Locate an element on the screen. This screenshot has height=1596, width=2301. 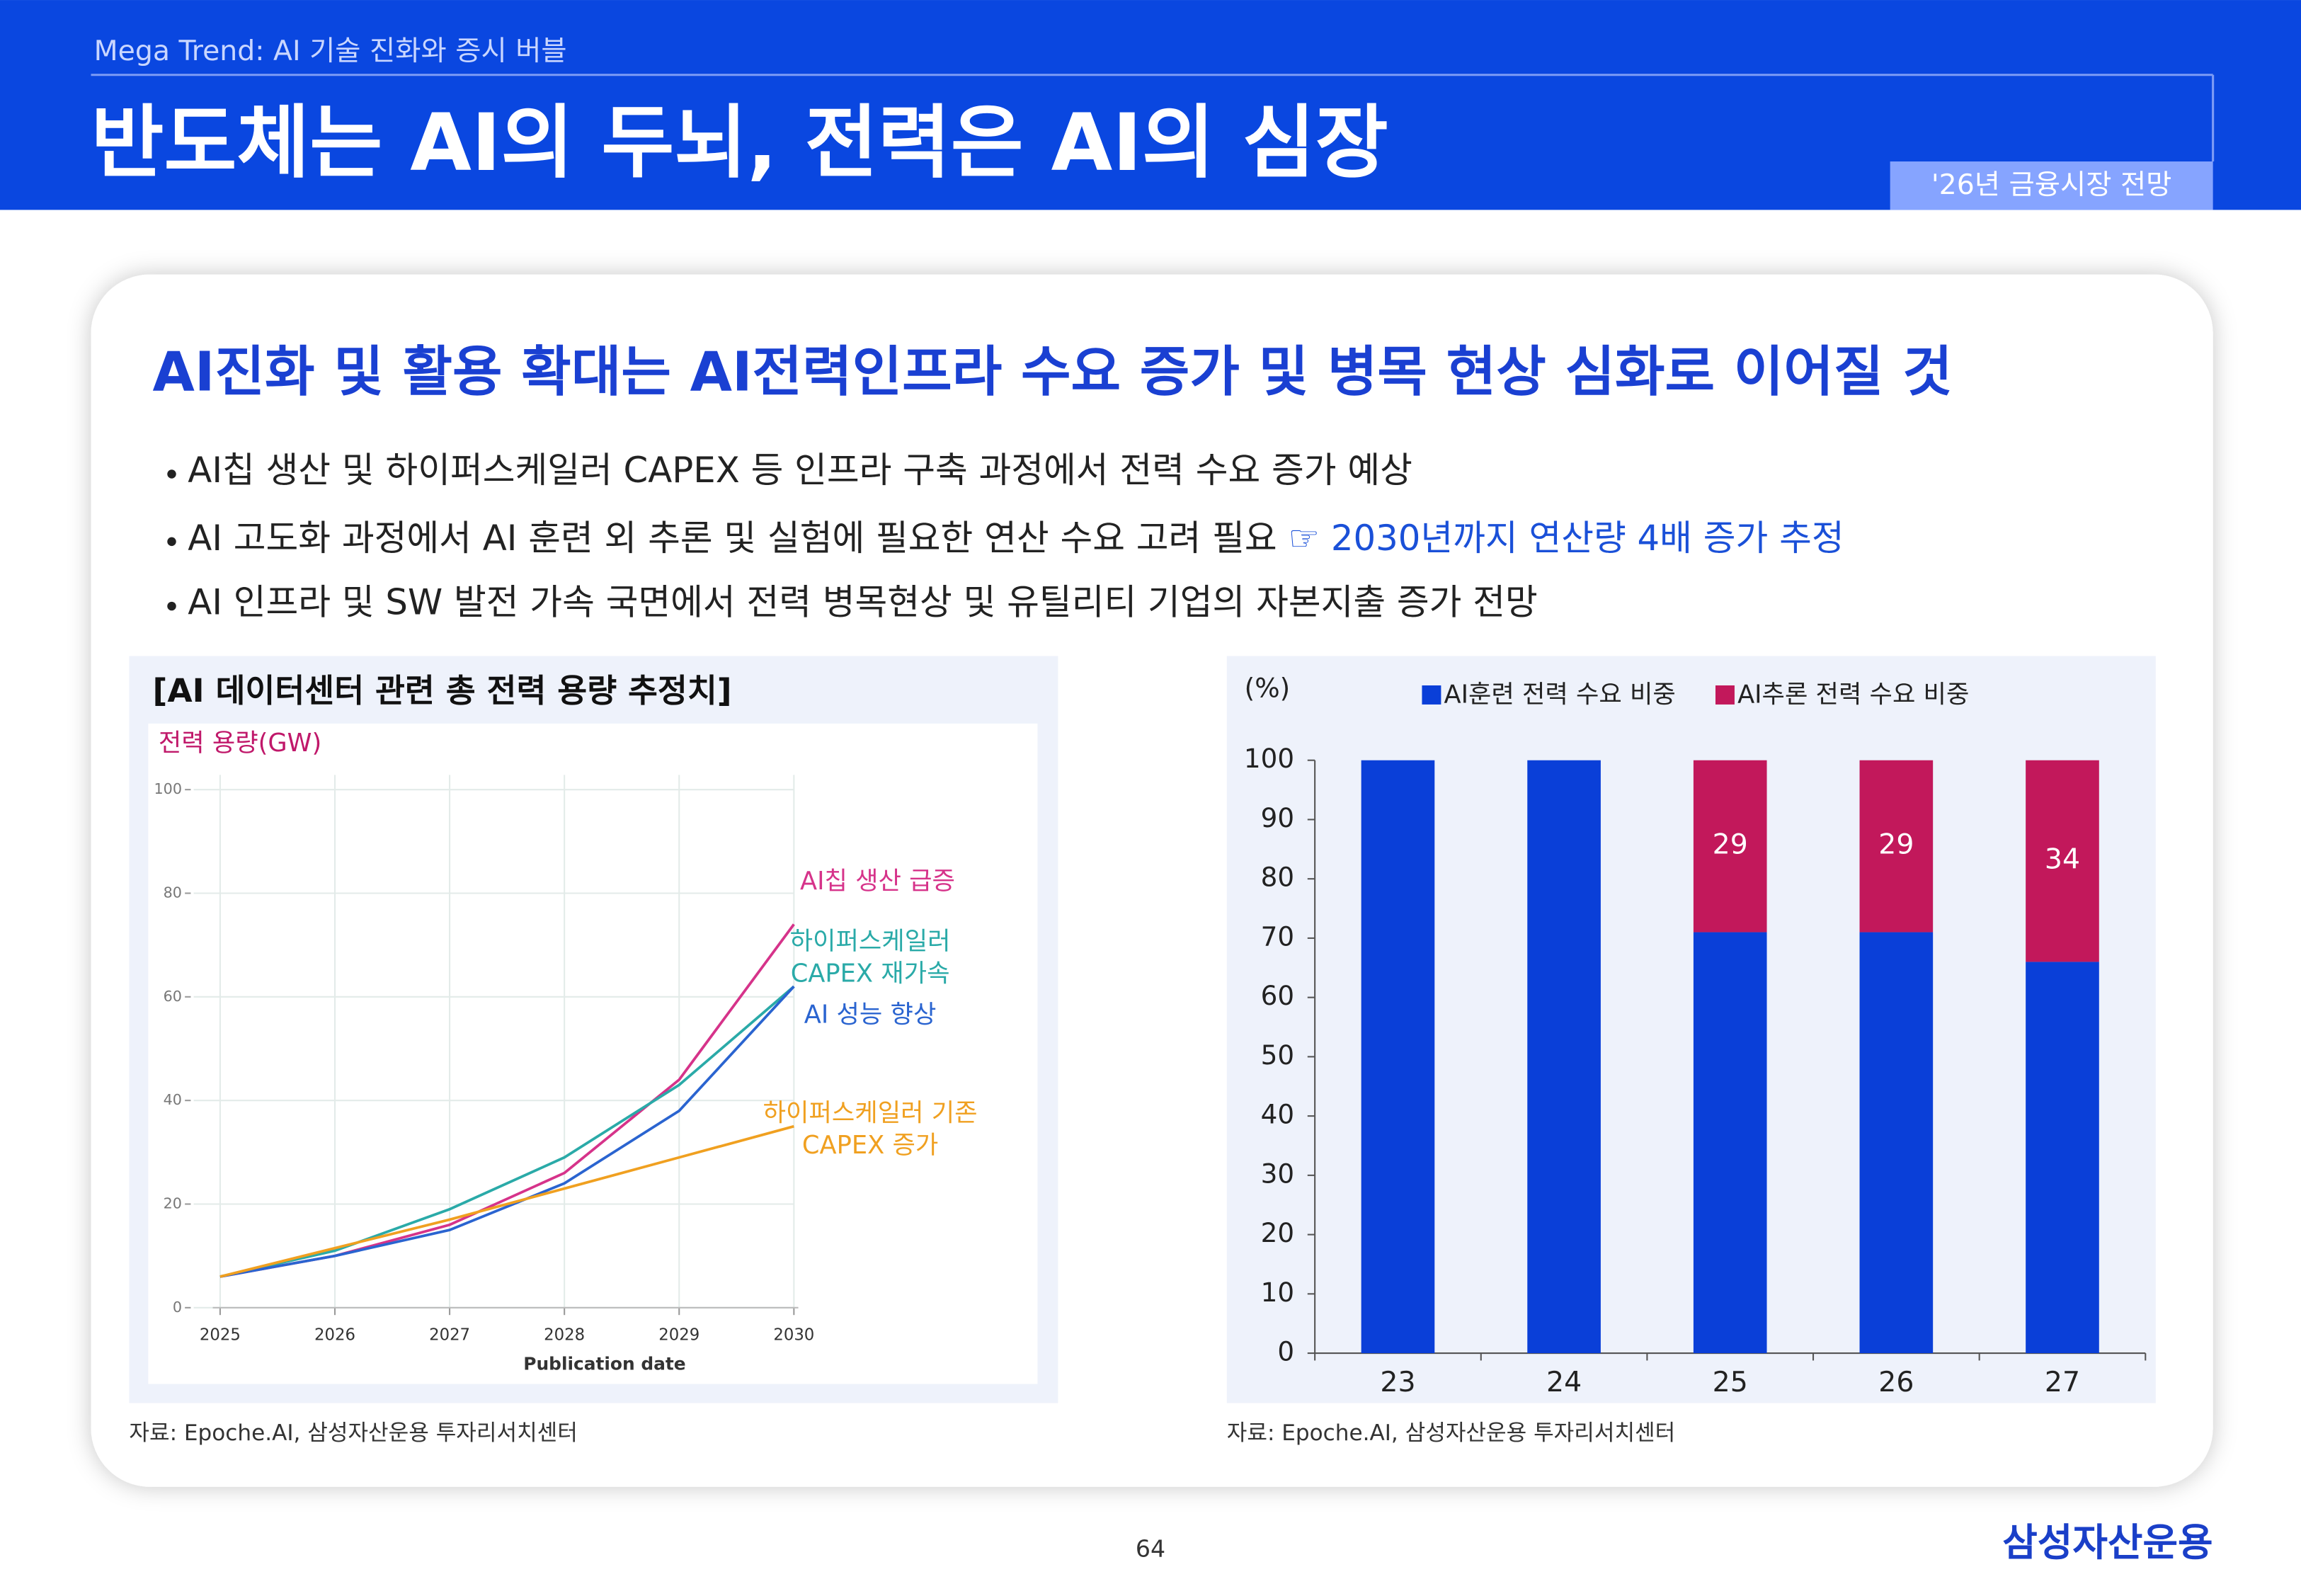
panel-title: [AI 데이터센터 관련 총 전력 용량 추정치] is located at coordinates (442, 690).